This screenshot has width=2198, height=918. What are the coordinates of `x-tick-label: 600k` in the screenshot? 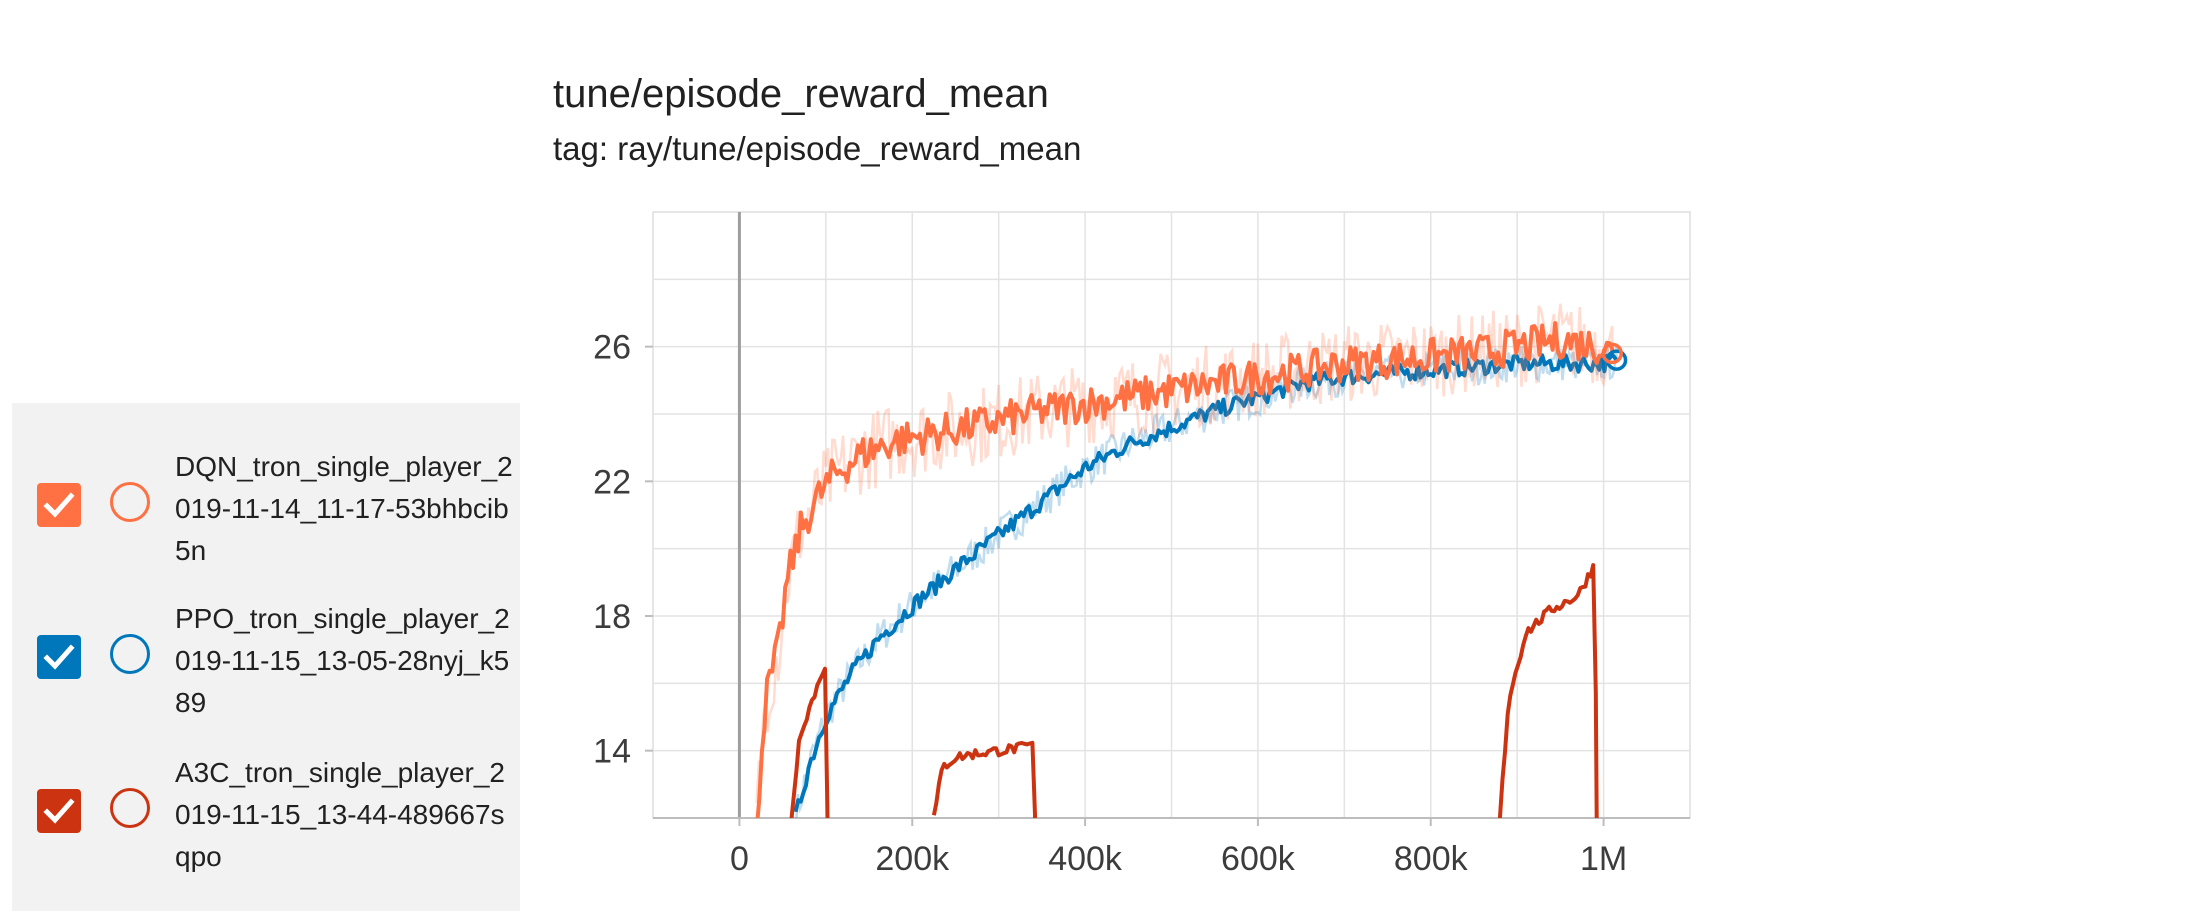 It's located at (1258, 859).